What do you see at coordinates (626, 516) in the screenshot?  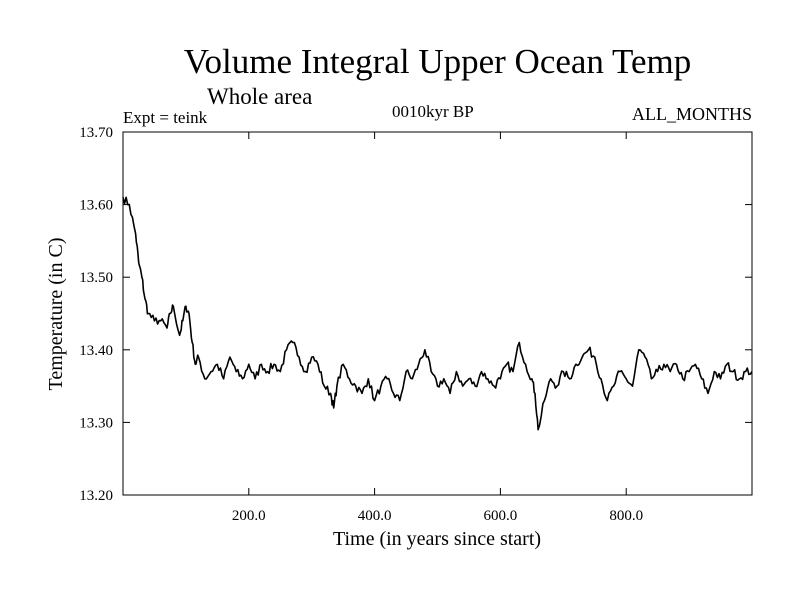 I see `x-tick-label: 800.0` at bounding box center [626, 516].